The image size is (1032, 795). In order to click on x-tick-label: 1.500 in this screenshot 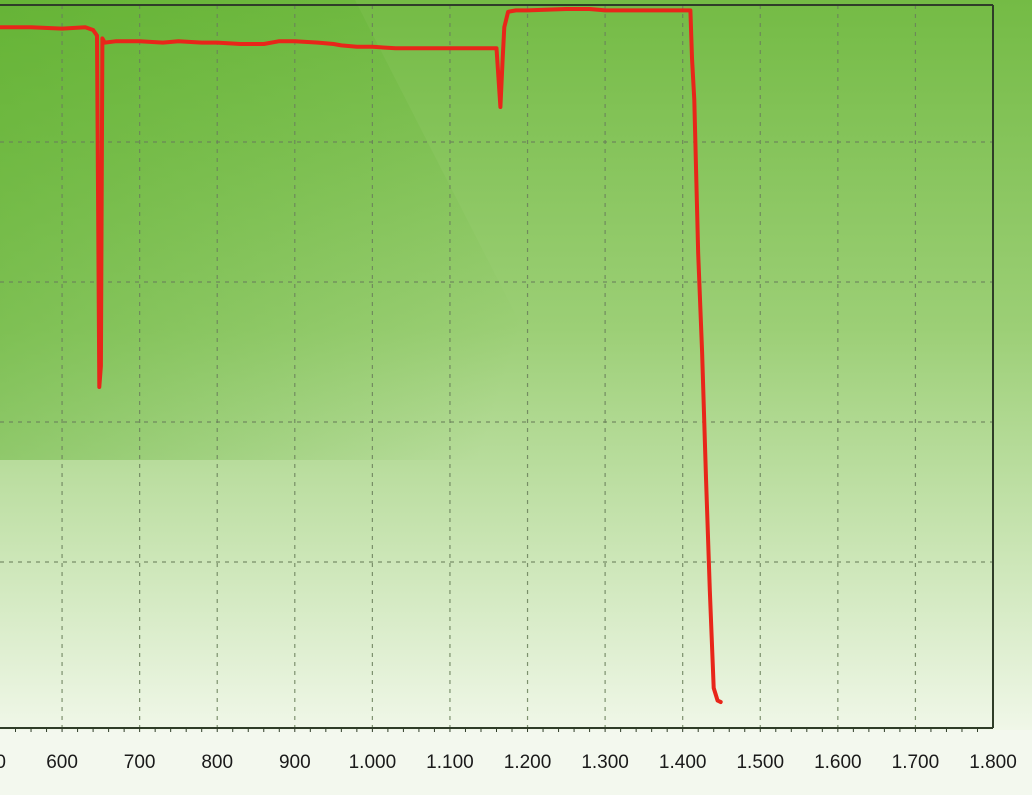, I will do `click(760, 762)`.